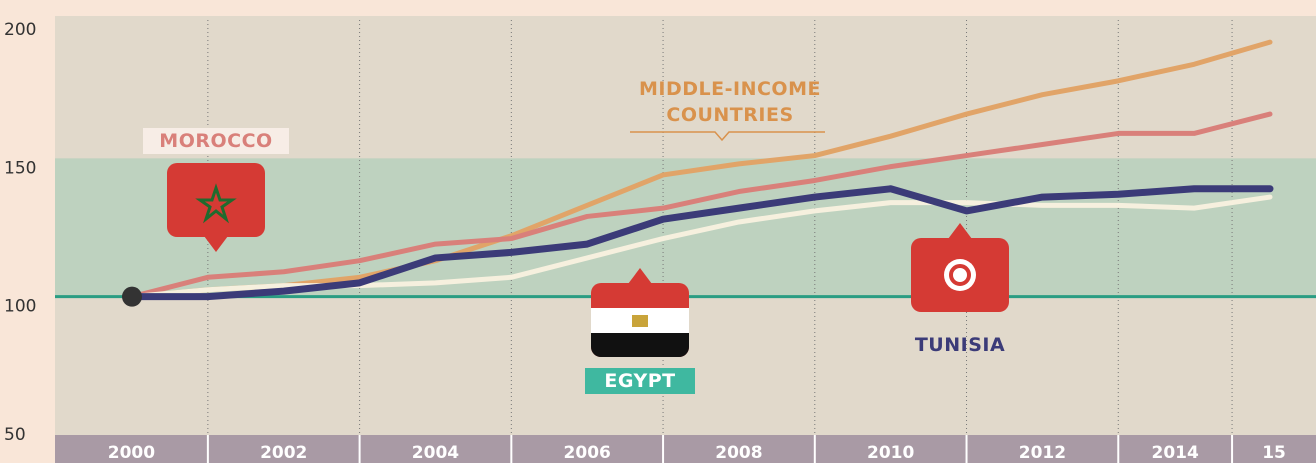 Image resolution: width=1316 pixels, height=463 pixels. What do you see at coordinates (890, 453) in the screenshot?
I see `x-tick-label: 2010` at bounding box center [890, 453].